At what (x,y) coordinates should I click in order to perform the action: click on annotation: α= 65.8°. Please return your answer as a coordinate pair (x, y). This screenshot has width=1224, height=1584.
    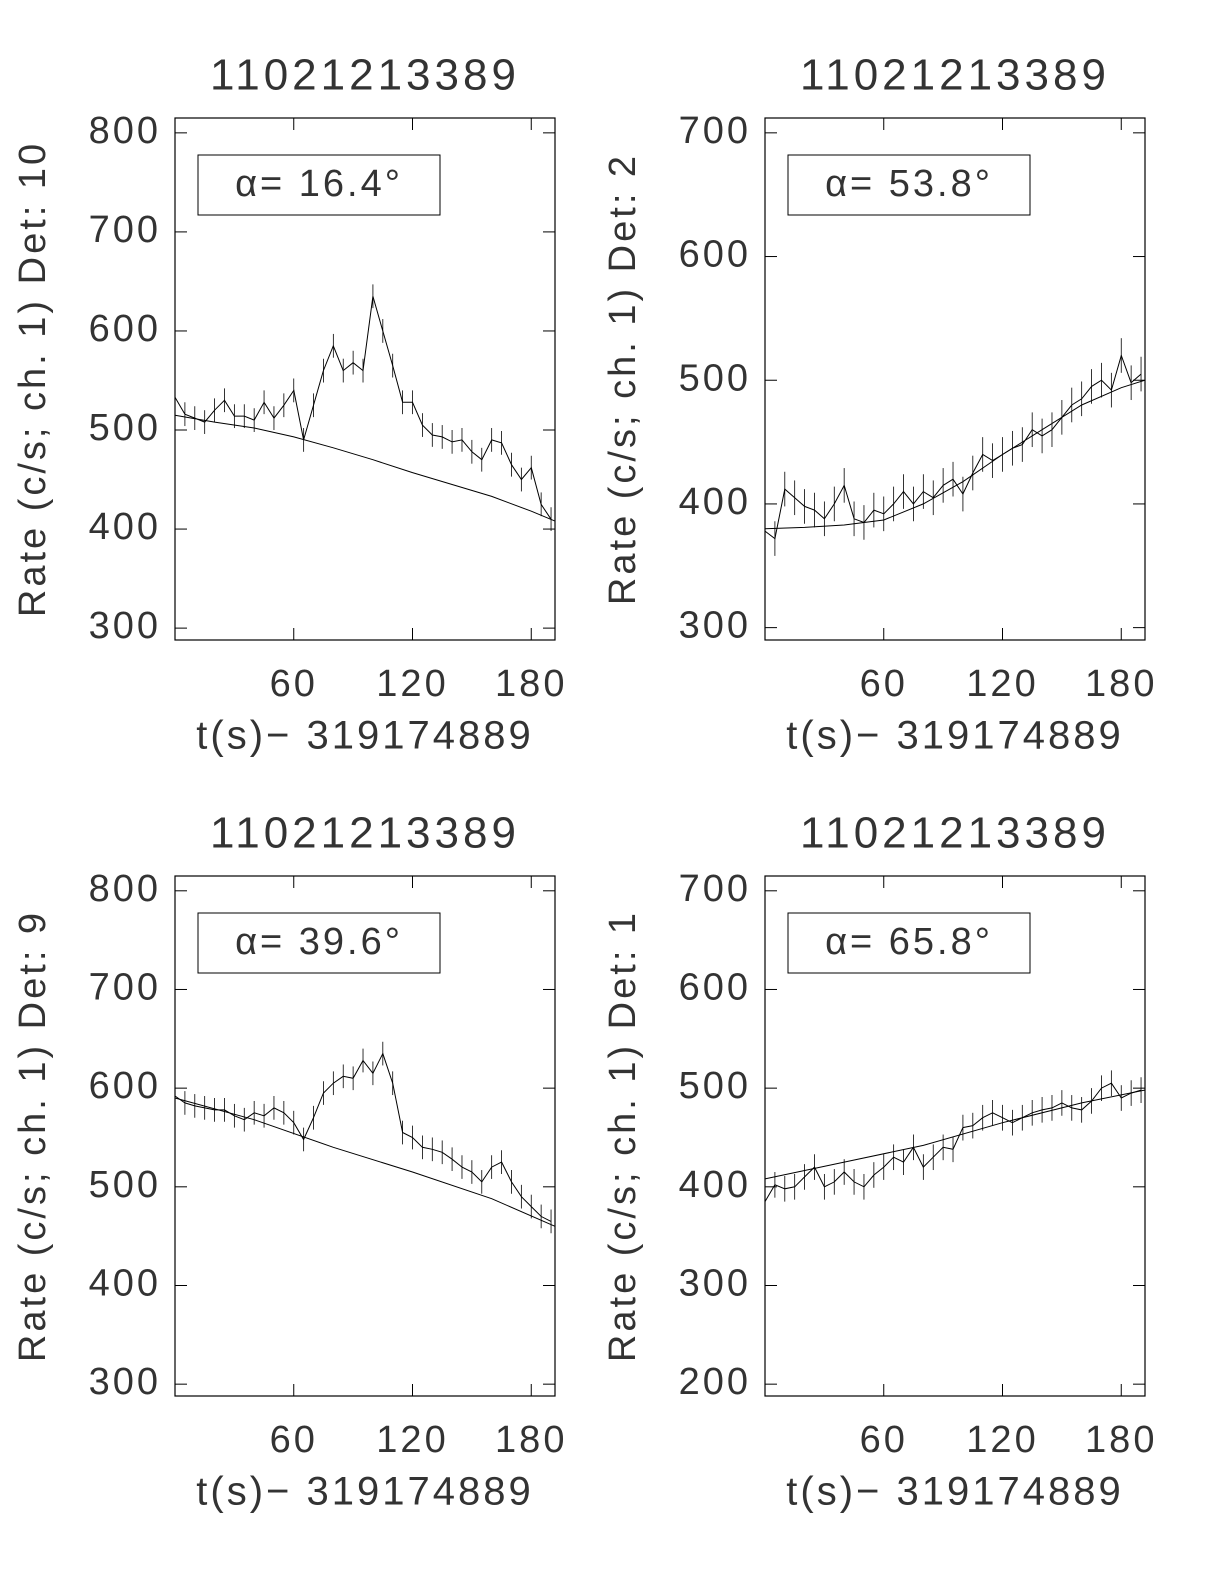
    Looking at the image, I should click on (909, 942).